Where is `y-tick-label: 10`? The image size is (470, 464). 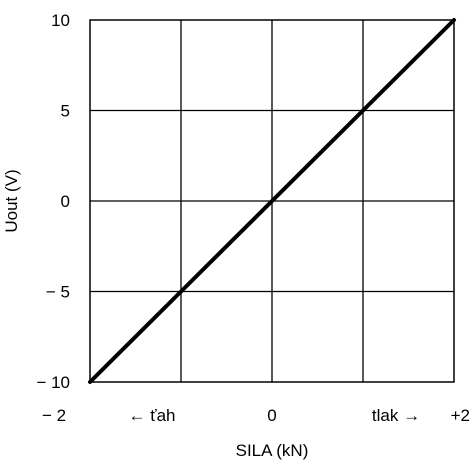
y-tick-label: 10 is located at coordinates (60, 20).